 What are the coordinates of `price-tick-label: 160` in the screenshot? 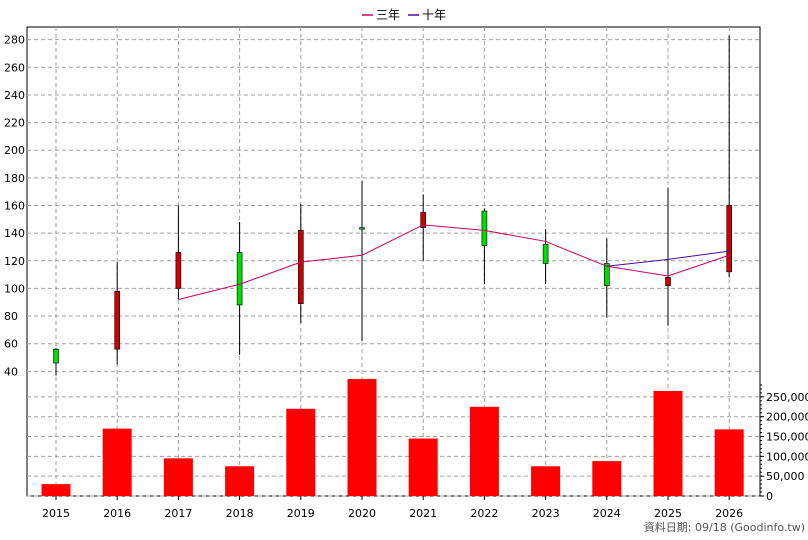 It's located at (14, 206).